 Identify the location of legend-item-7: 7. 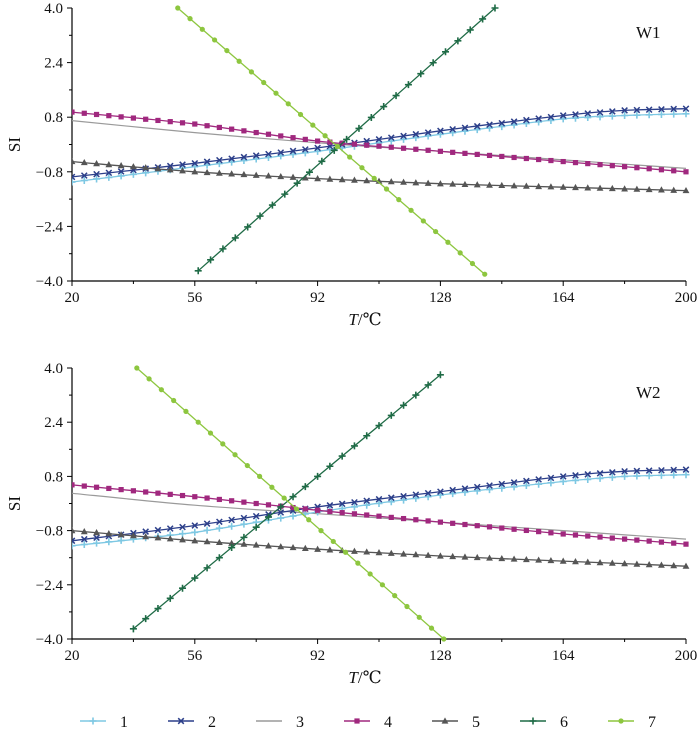
(632, 722).